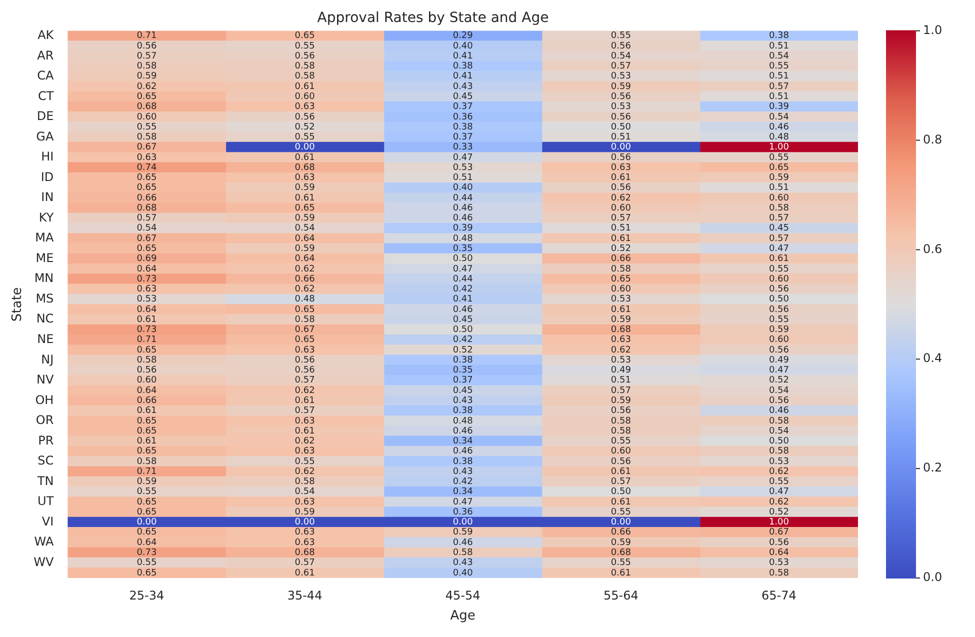 The height and width of the screenshot is (637, 975). I want to click on y-tick-label: NC, so click(45, 319).